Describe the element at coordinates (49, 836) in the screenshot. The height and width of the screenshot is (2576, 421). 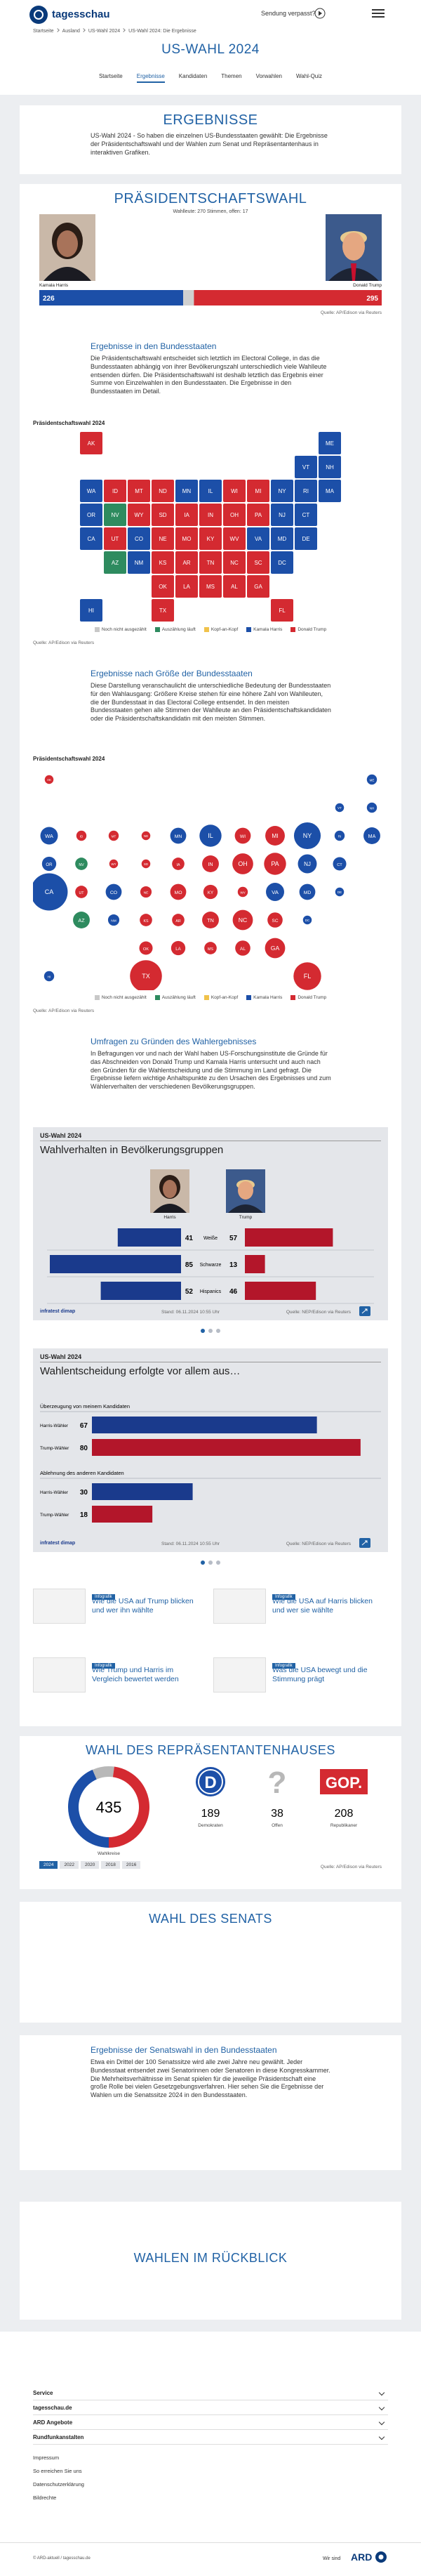
I see `state-label: WA` at that location.